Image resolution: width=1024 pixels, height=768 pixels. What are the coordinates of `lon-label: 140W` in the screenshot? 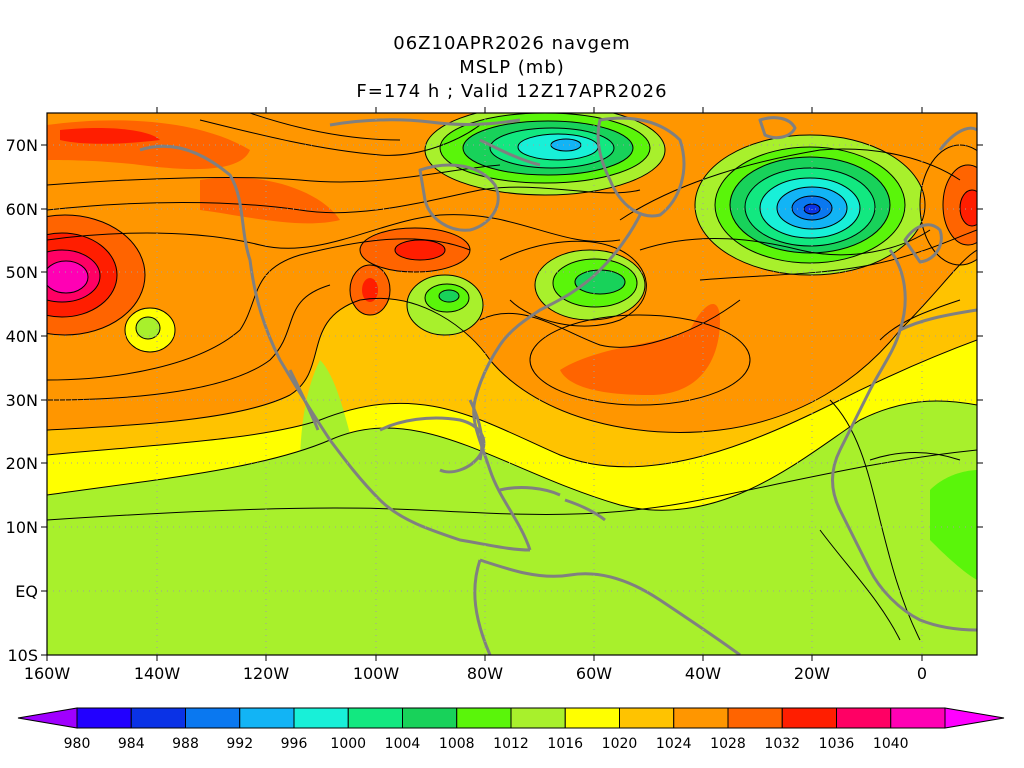 It's located at (157, 673).